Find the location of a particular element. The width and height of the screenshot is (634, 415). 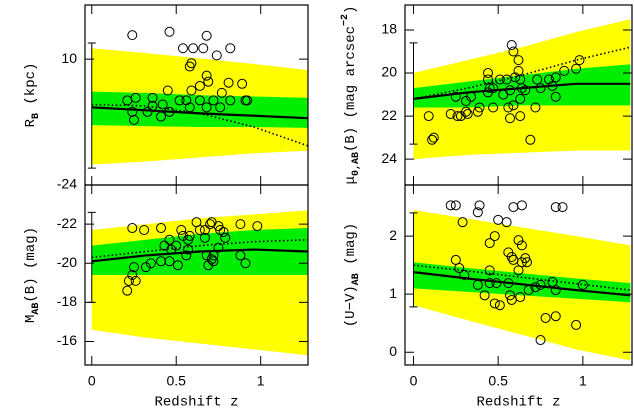

y-axis-label-part: R is located at coordinates (31, 122).